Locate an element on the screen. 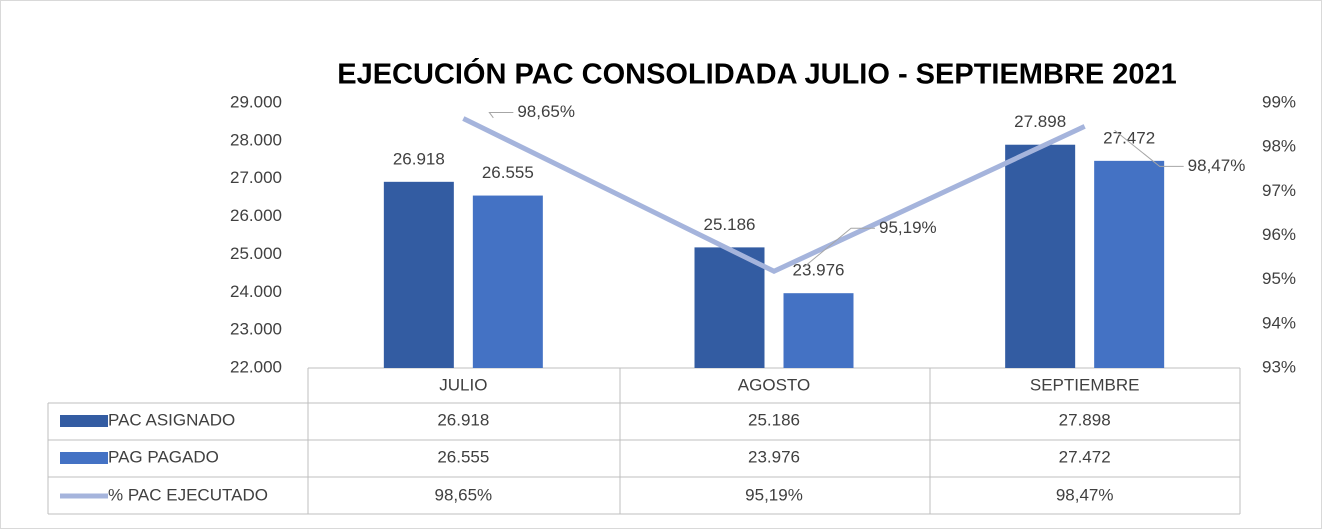 The height and width of the screenshot is (529, 1322). table-cell: 23.976 is located at coordinates (774, 456).